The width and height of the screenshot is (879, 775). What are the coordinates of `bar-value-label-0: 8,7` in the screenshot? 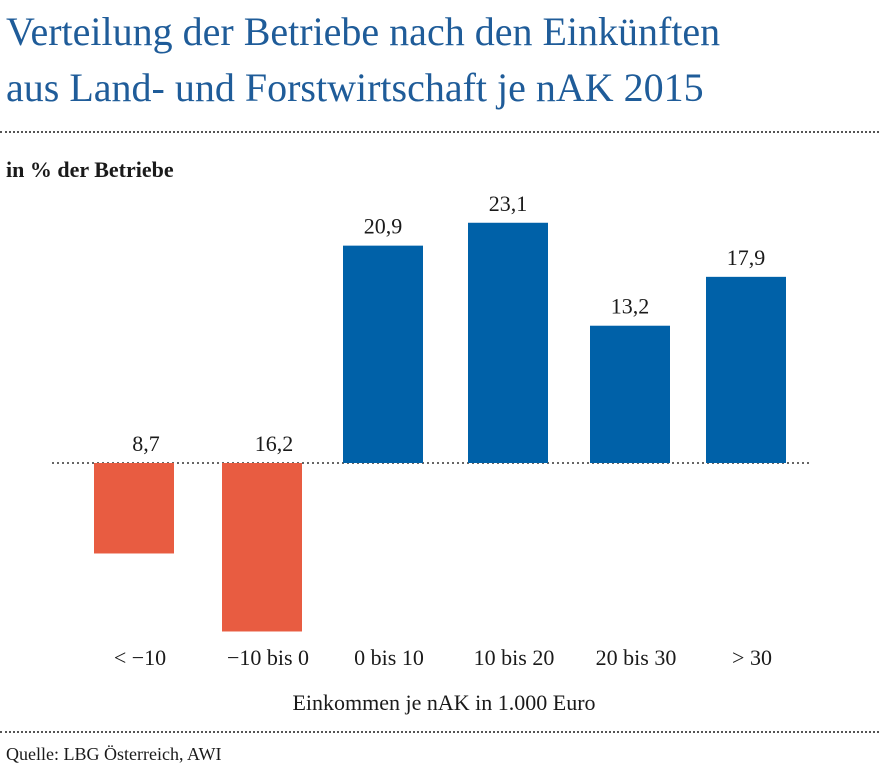 It's located at (146, 443).